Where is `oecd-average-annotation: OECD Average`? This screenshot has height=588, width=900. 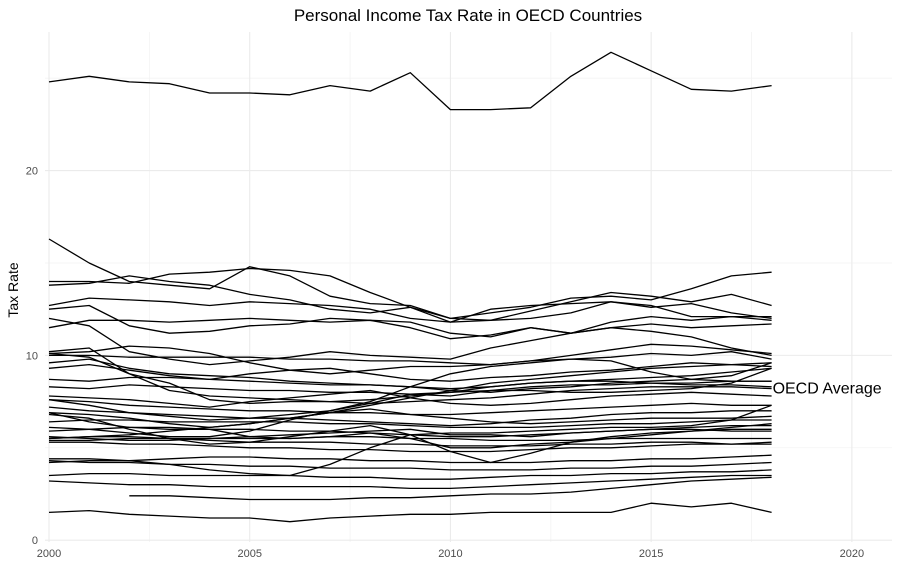
oecd-average-annotation: OECD Average is located at coordinates (827, 389).